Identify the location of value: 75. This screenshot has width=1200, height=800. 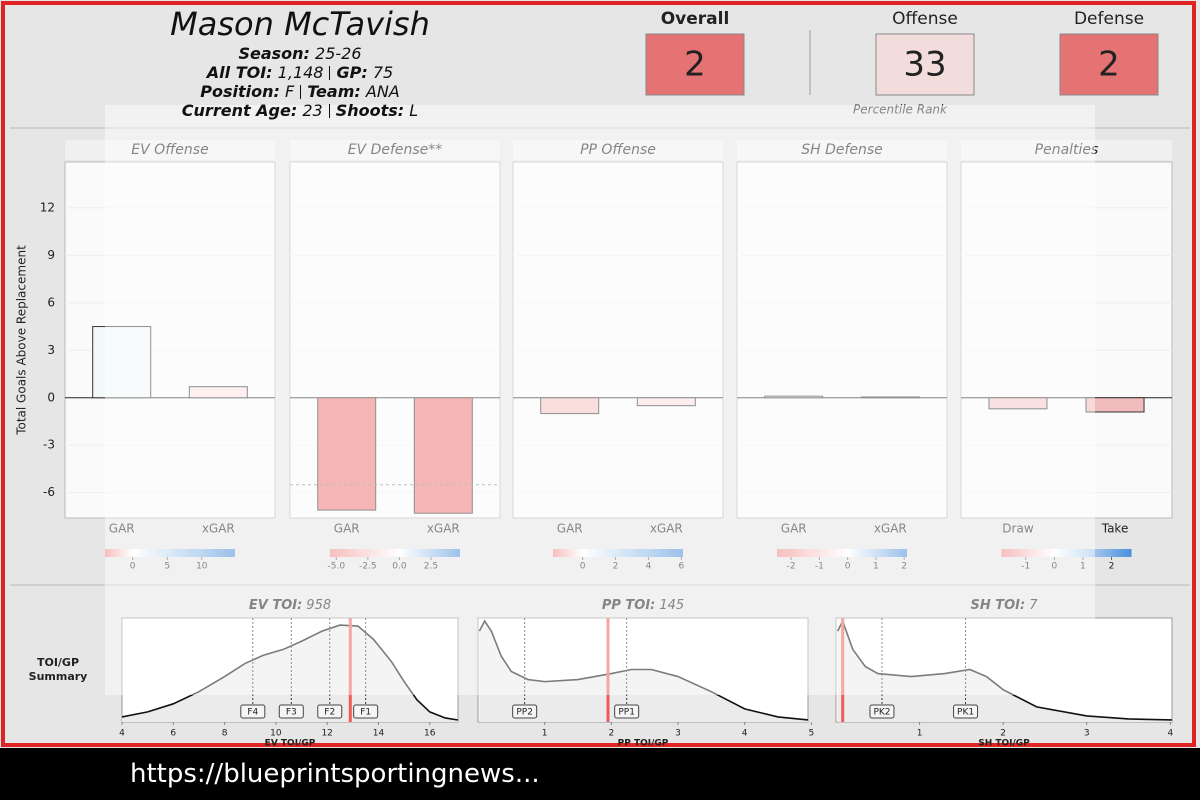
(383, 72).